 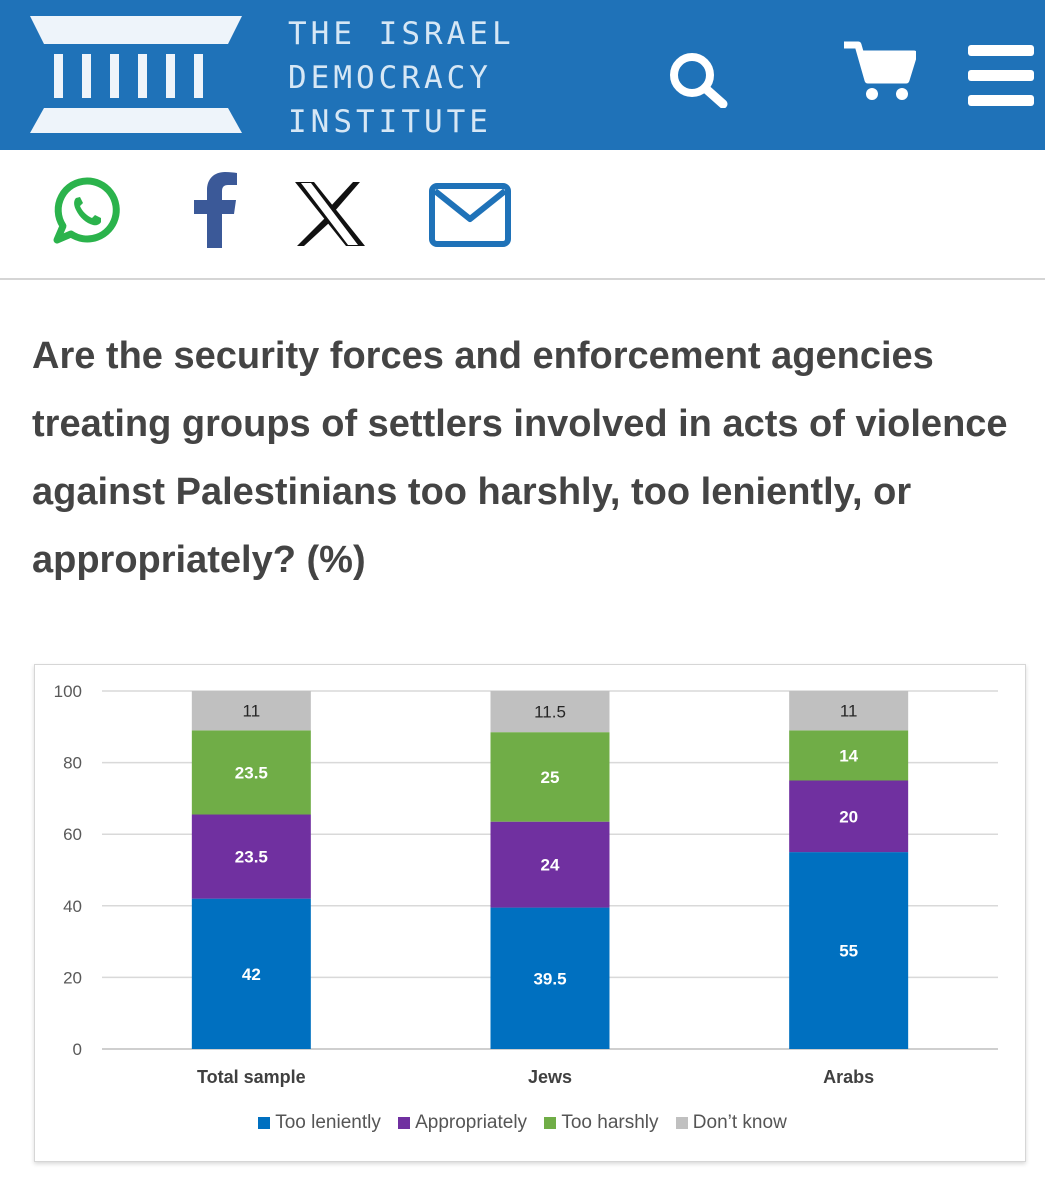 I want to click on legend-item-too-harshly: Too harshly, so click(x=601, y=1123).